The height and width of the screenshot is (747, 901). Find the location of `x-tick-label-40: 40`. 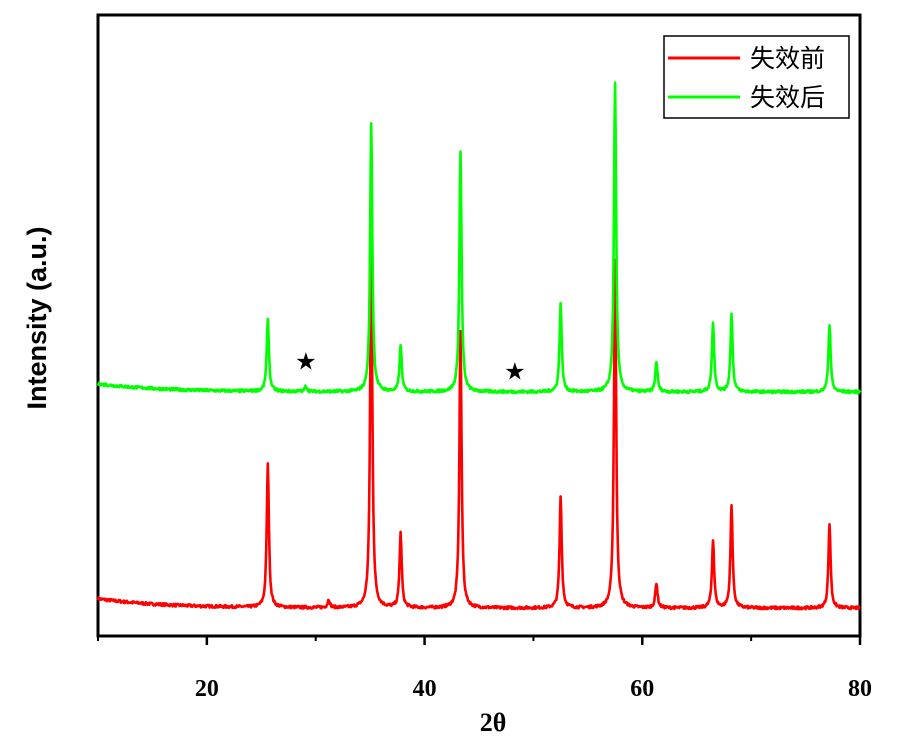

x-tick-label-40: 40 is located at coordinates (425, 689).